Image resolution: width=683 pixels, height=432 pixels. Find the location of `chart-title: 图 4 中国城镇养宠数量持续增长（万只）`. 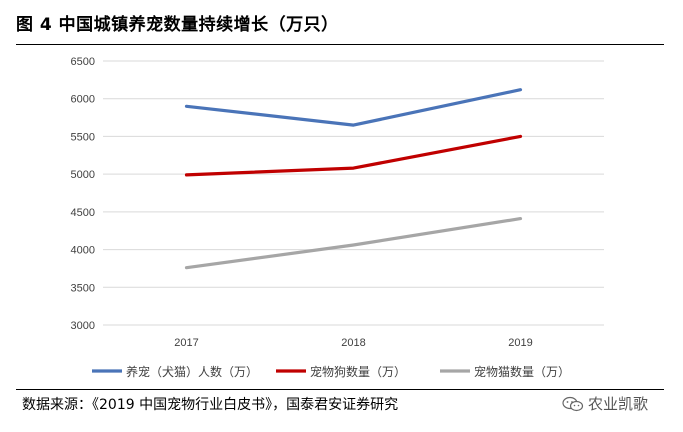

chart-title: 图 4 中国城镇养宠数量持续增长（万只） is located at coordinates (177, 25).